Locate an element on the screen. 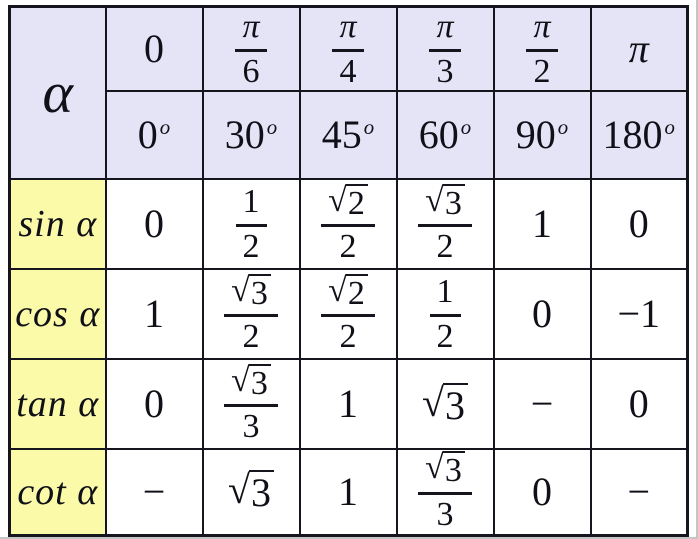  value-cell-r3-c5: − is located at coordinates (639, 492).